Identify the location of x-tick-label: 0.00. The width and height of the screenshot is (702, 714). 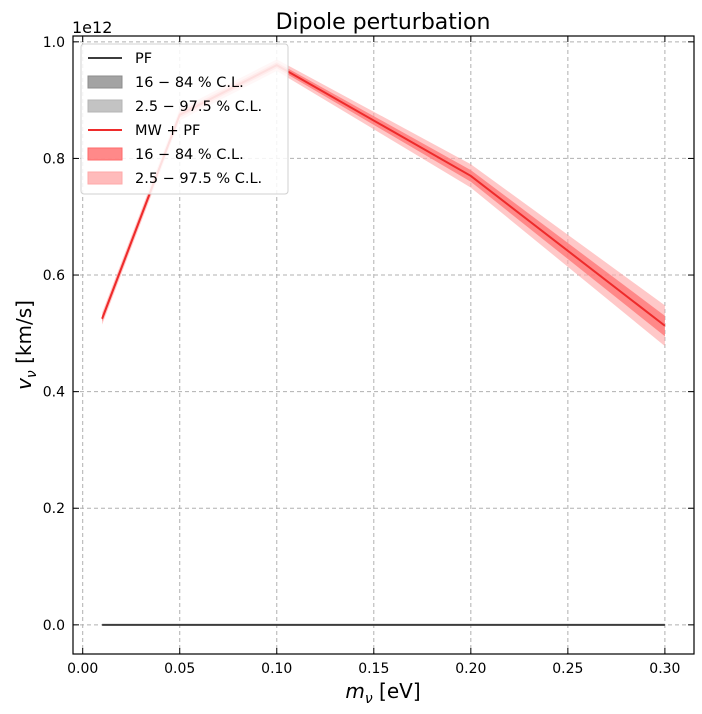
(82, 669).